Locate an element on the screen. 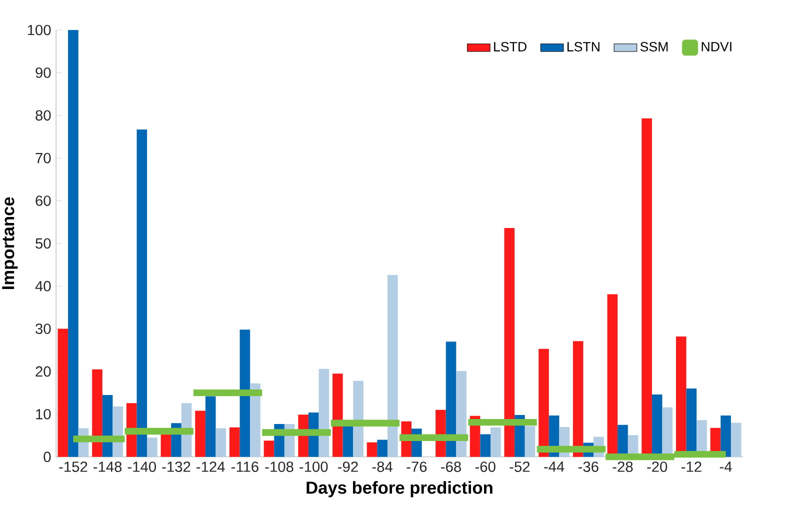  x-tick-label: -28 is located at coordinates (622, 466).